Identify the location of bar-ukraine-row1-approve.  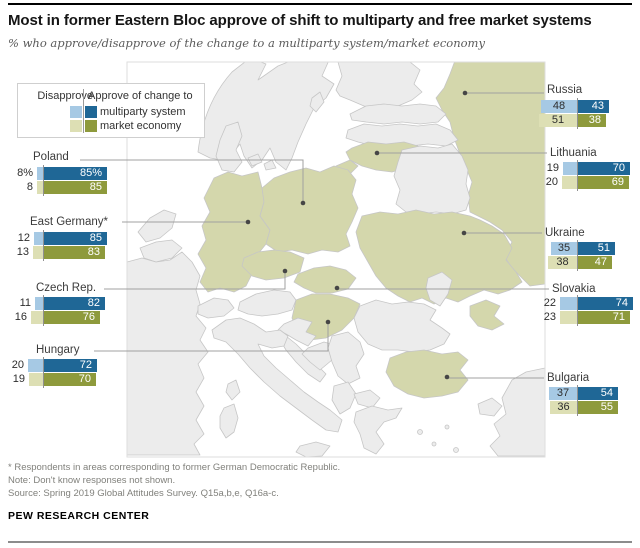
(594, 262).